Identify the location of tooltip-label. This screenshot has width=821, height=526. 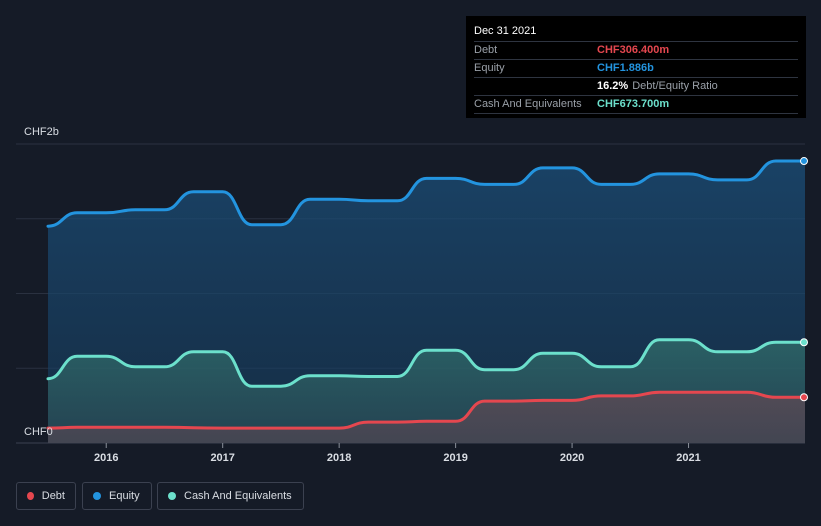
(535, 86).